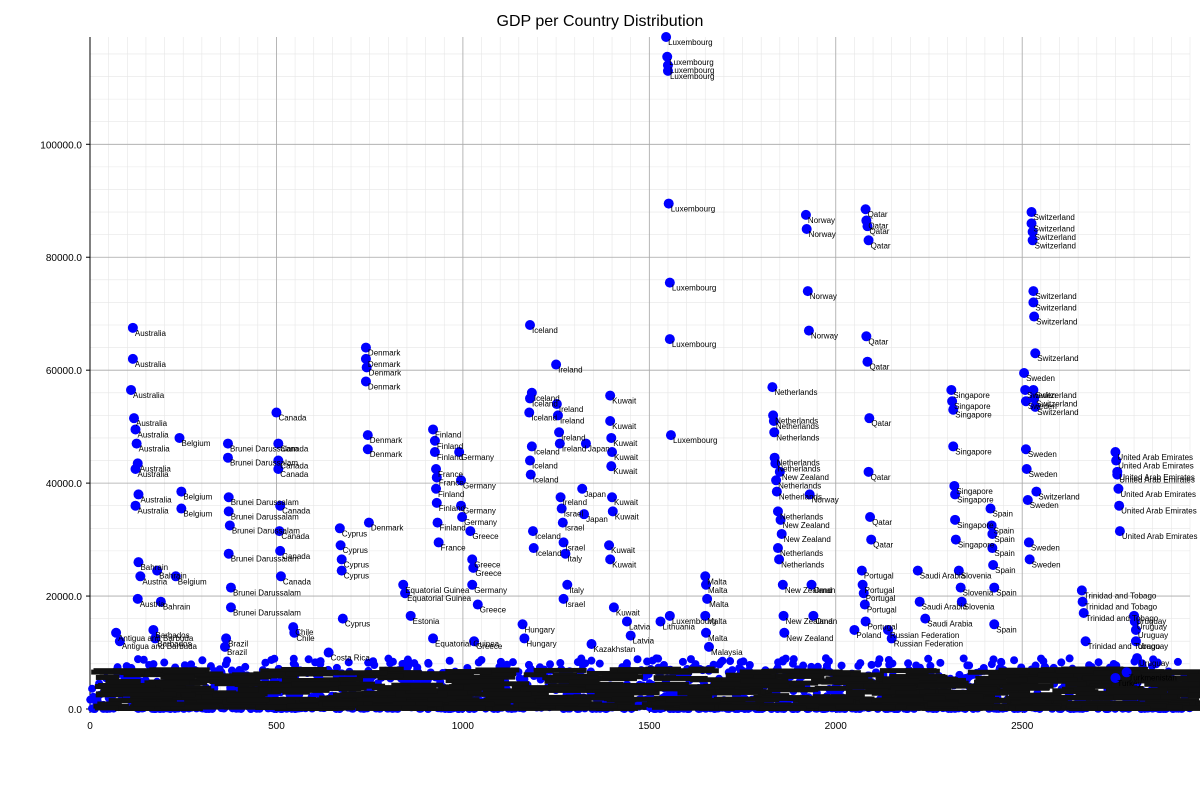 The height and width of the screenshot is (800, 1200). What do you see at coordinates (450, 474) in the screenshot?
I see `point-label: France` at bounding box center [450, 474].